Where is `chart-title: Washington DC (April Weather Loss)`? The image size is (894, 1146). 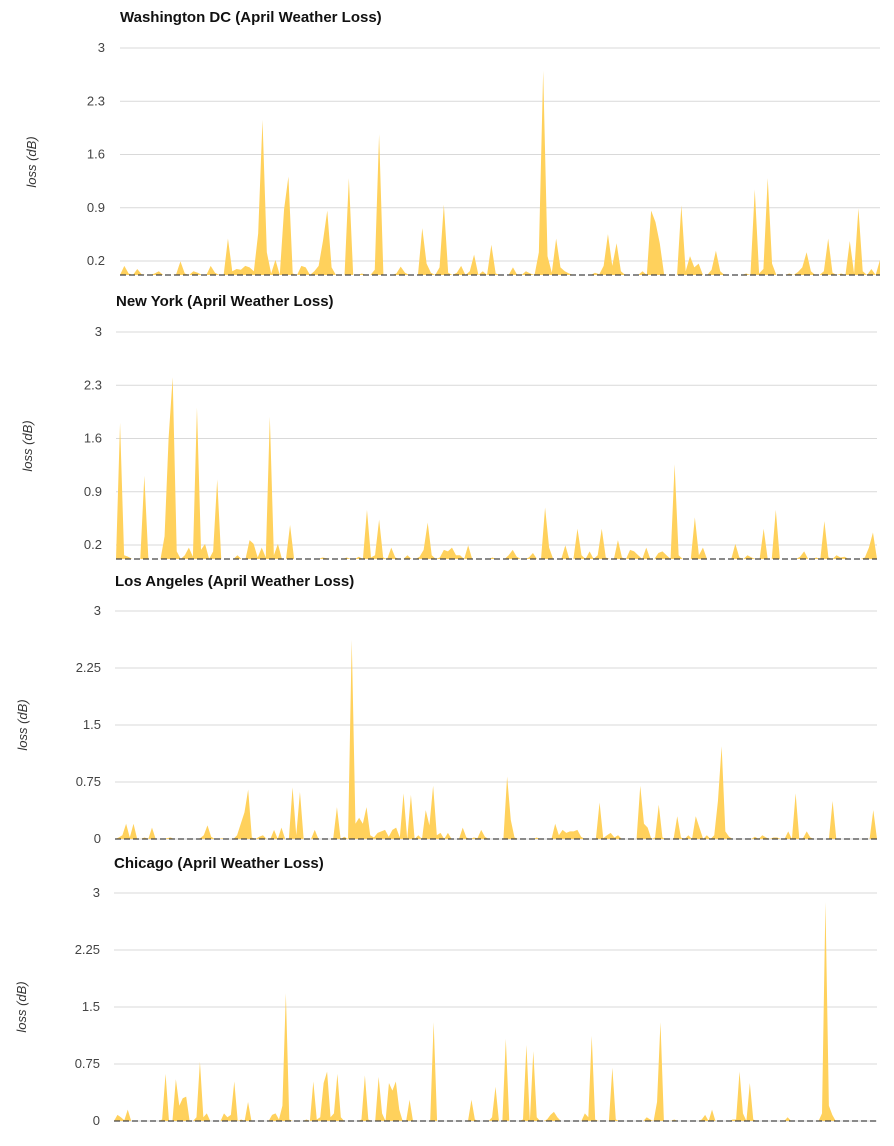
chart-title: Washington DC (April Weather Loss) is located at coordinates (251, 17).